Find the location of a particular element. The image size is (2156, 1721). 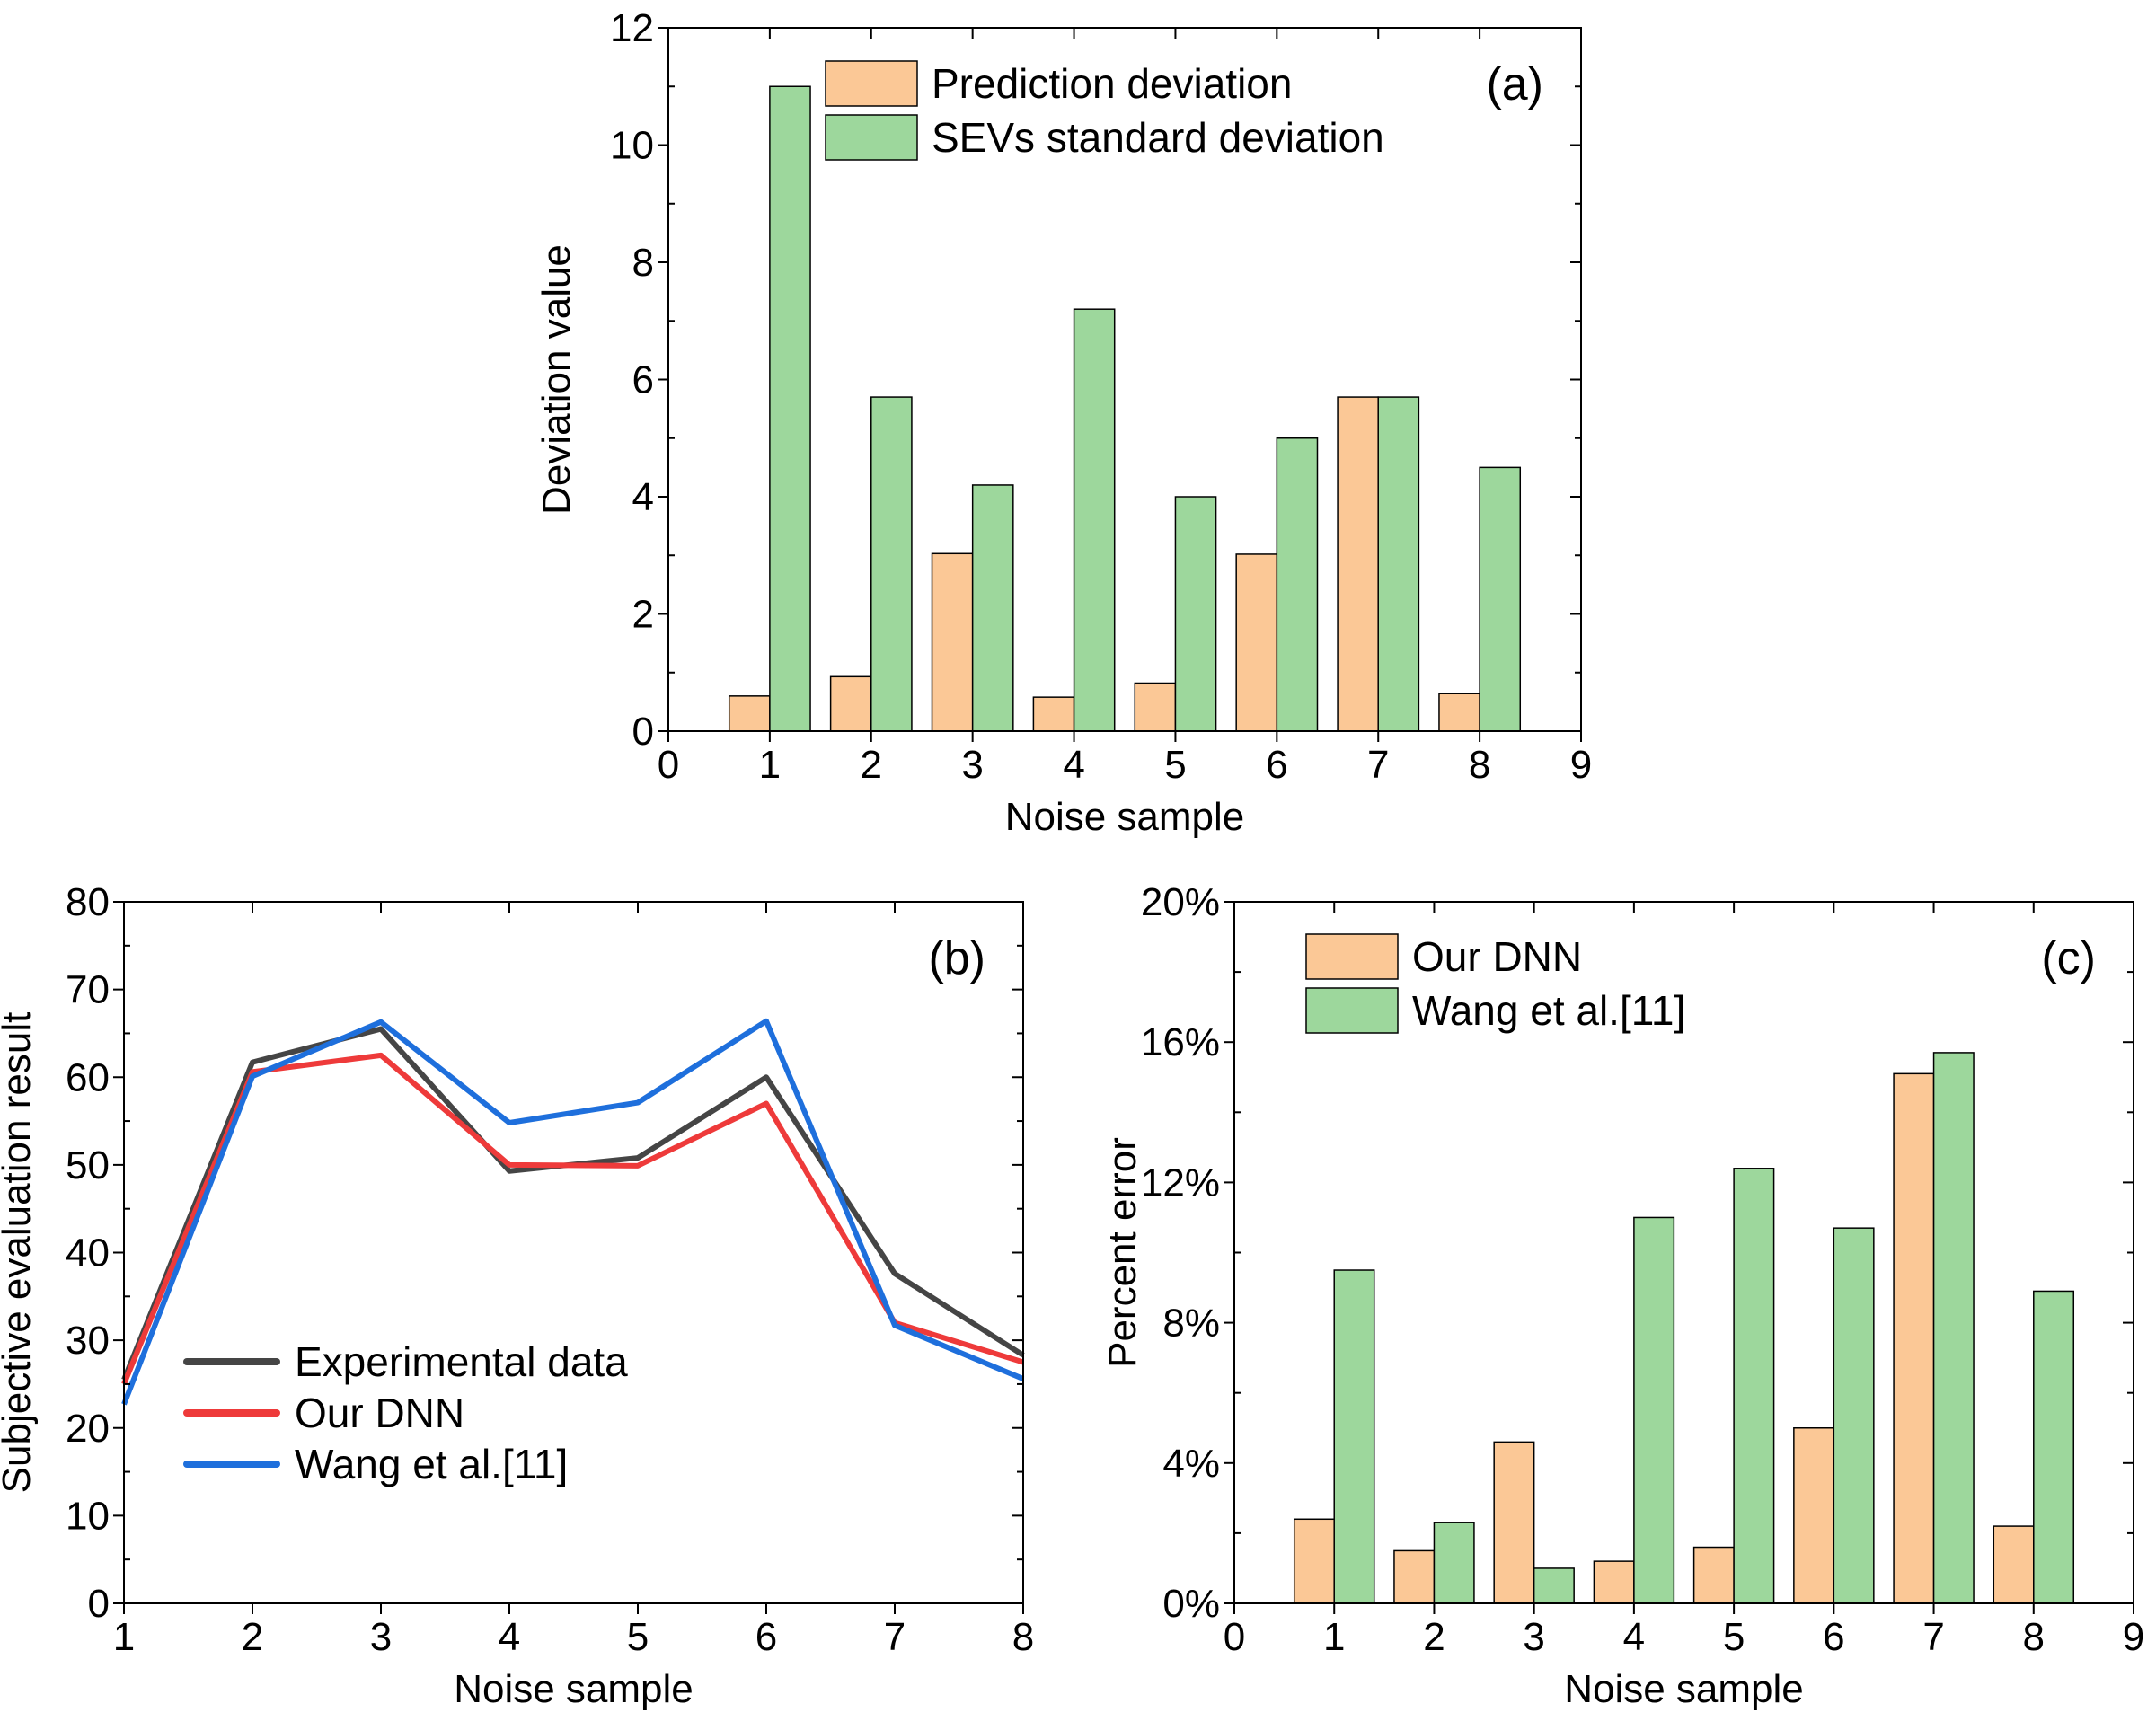

y-tick-label: 16% is located at coordinates (1180, 1042).